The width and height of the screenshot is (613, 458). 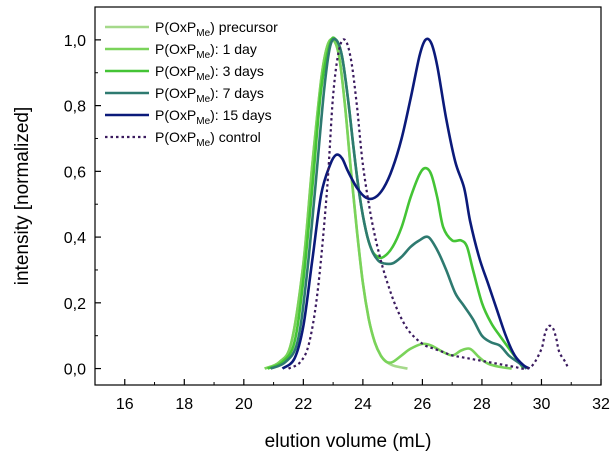 I want to click on y-tick-label: 1,0, so click(x=75, y=41).